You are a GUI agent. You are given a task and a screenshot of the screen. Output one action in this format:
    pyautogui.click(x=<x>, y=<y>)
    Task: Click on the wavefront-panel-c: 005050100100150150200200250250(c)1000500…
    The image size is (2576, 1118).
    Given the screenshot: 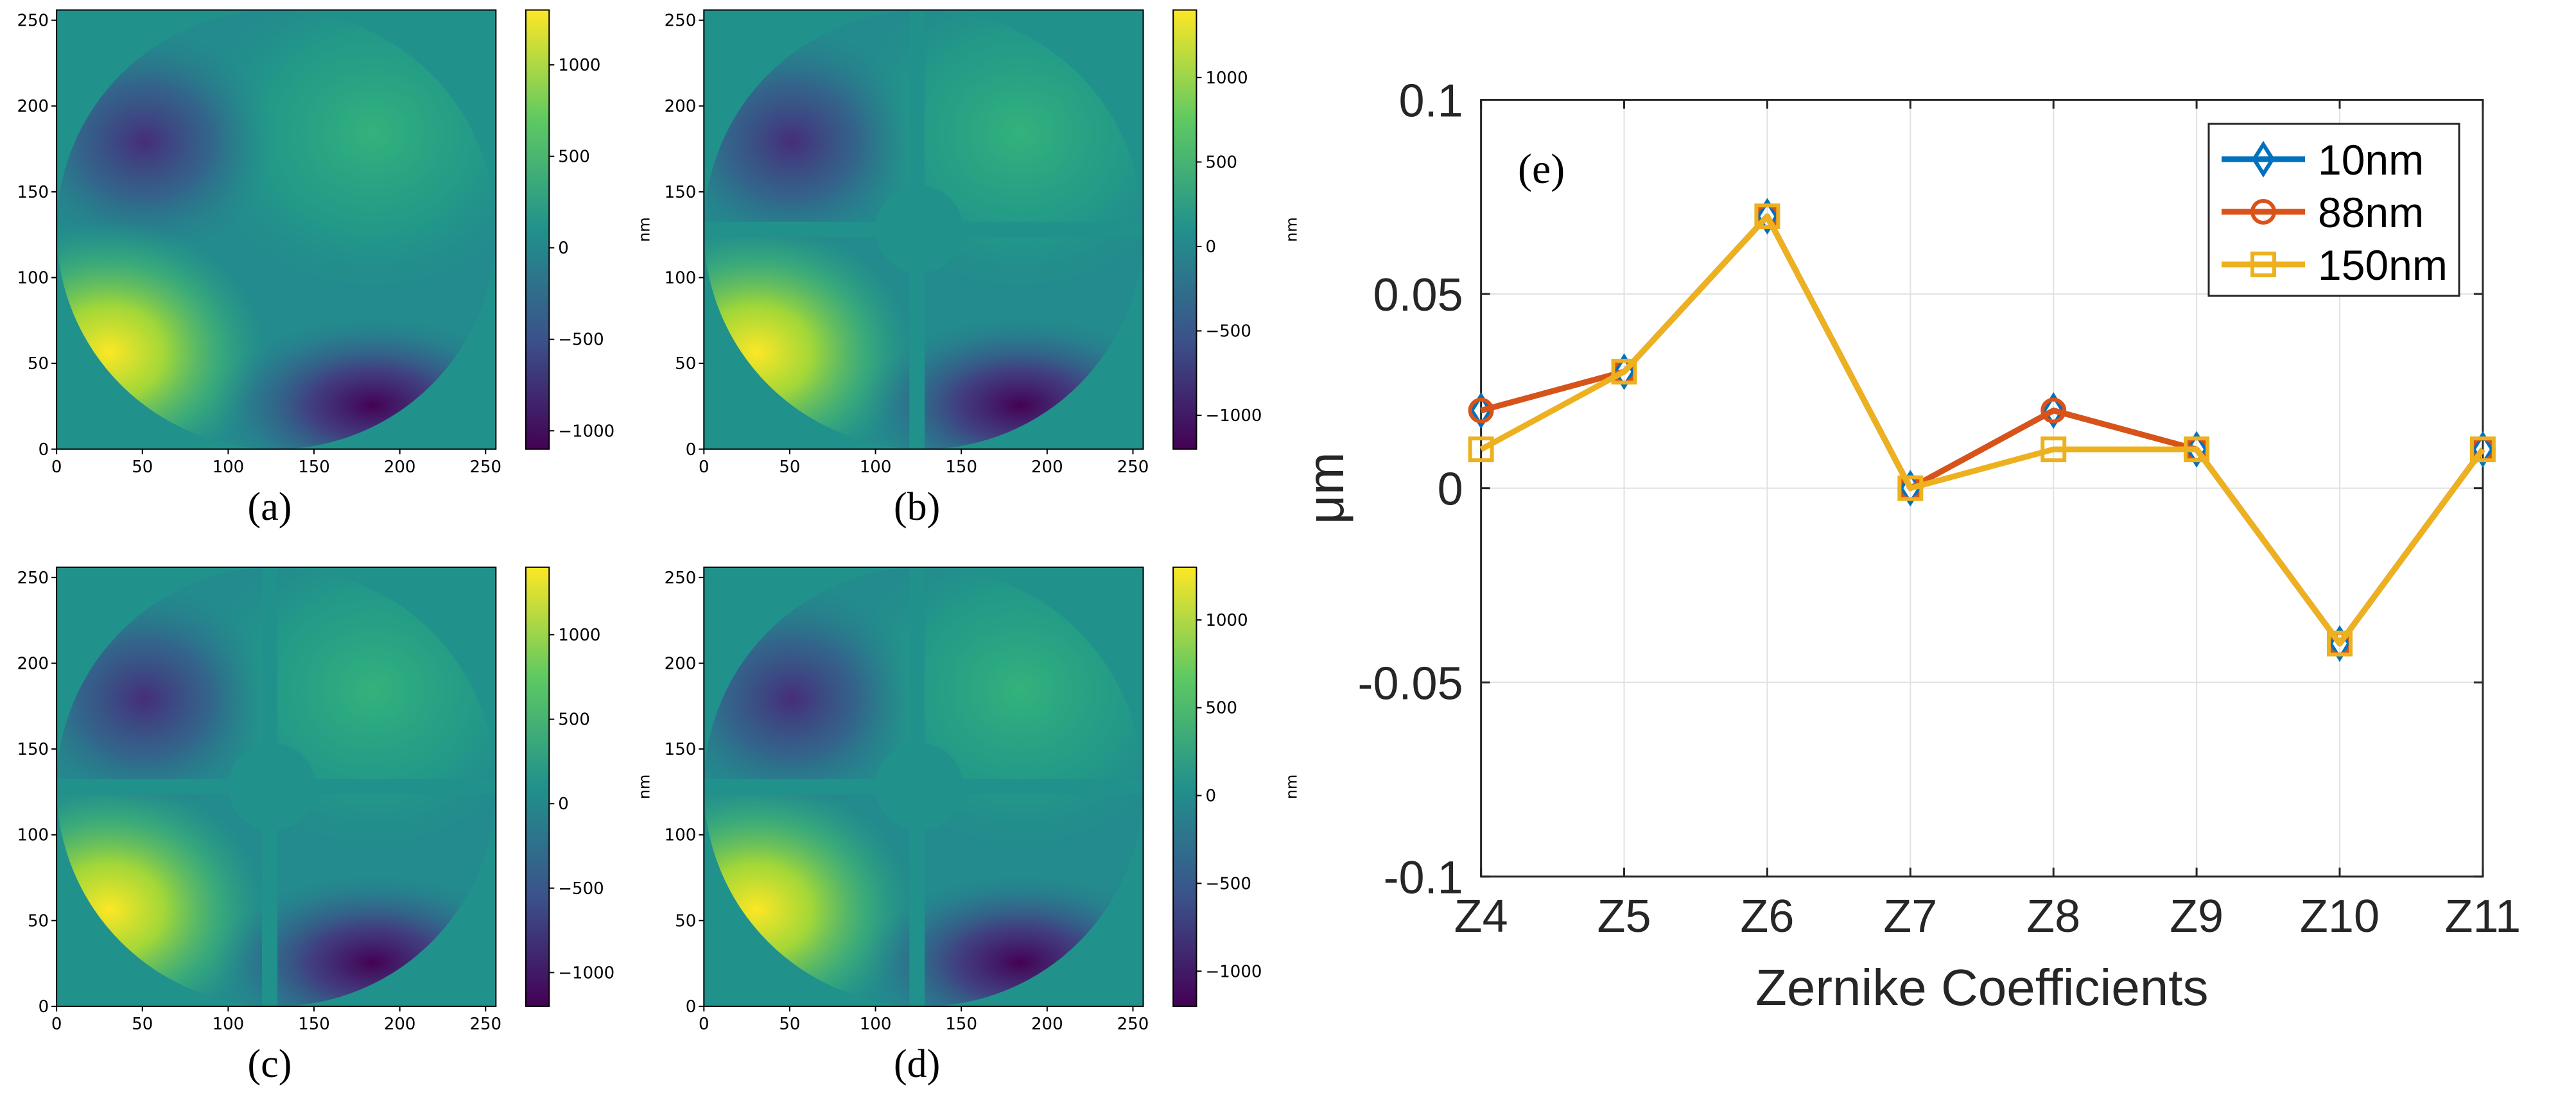 What is the action you would take?
    pyautogui.click(x=335, y=826)
    